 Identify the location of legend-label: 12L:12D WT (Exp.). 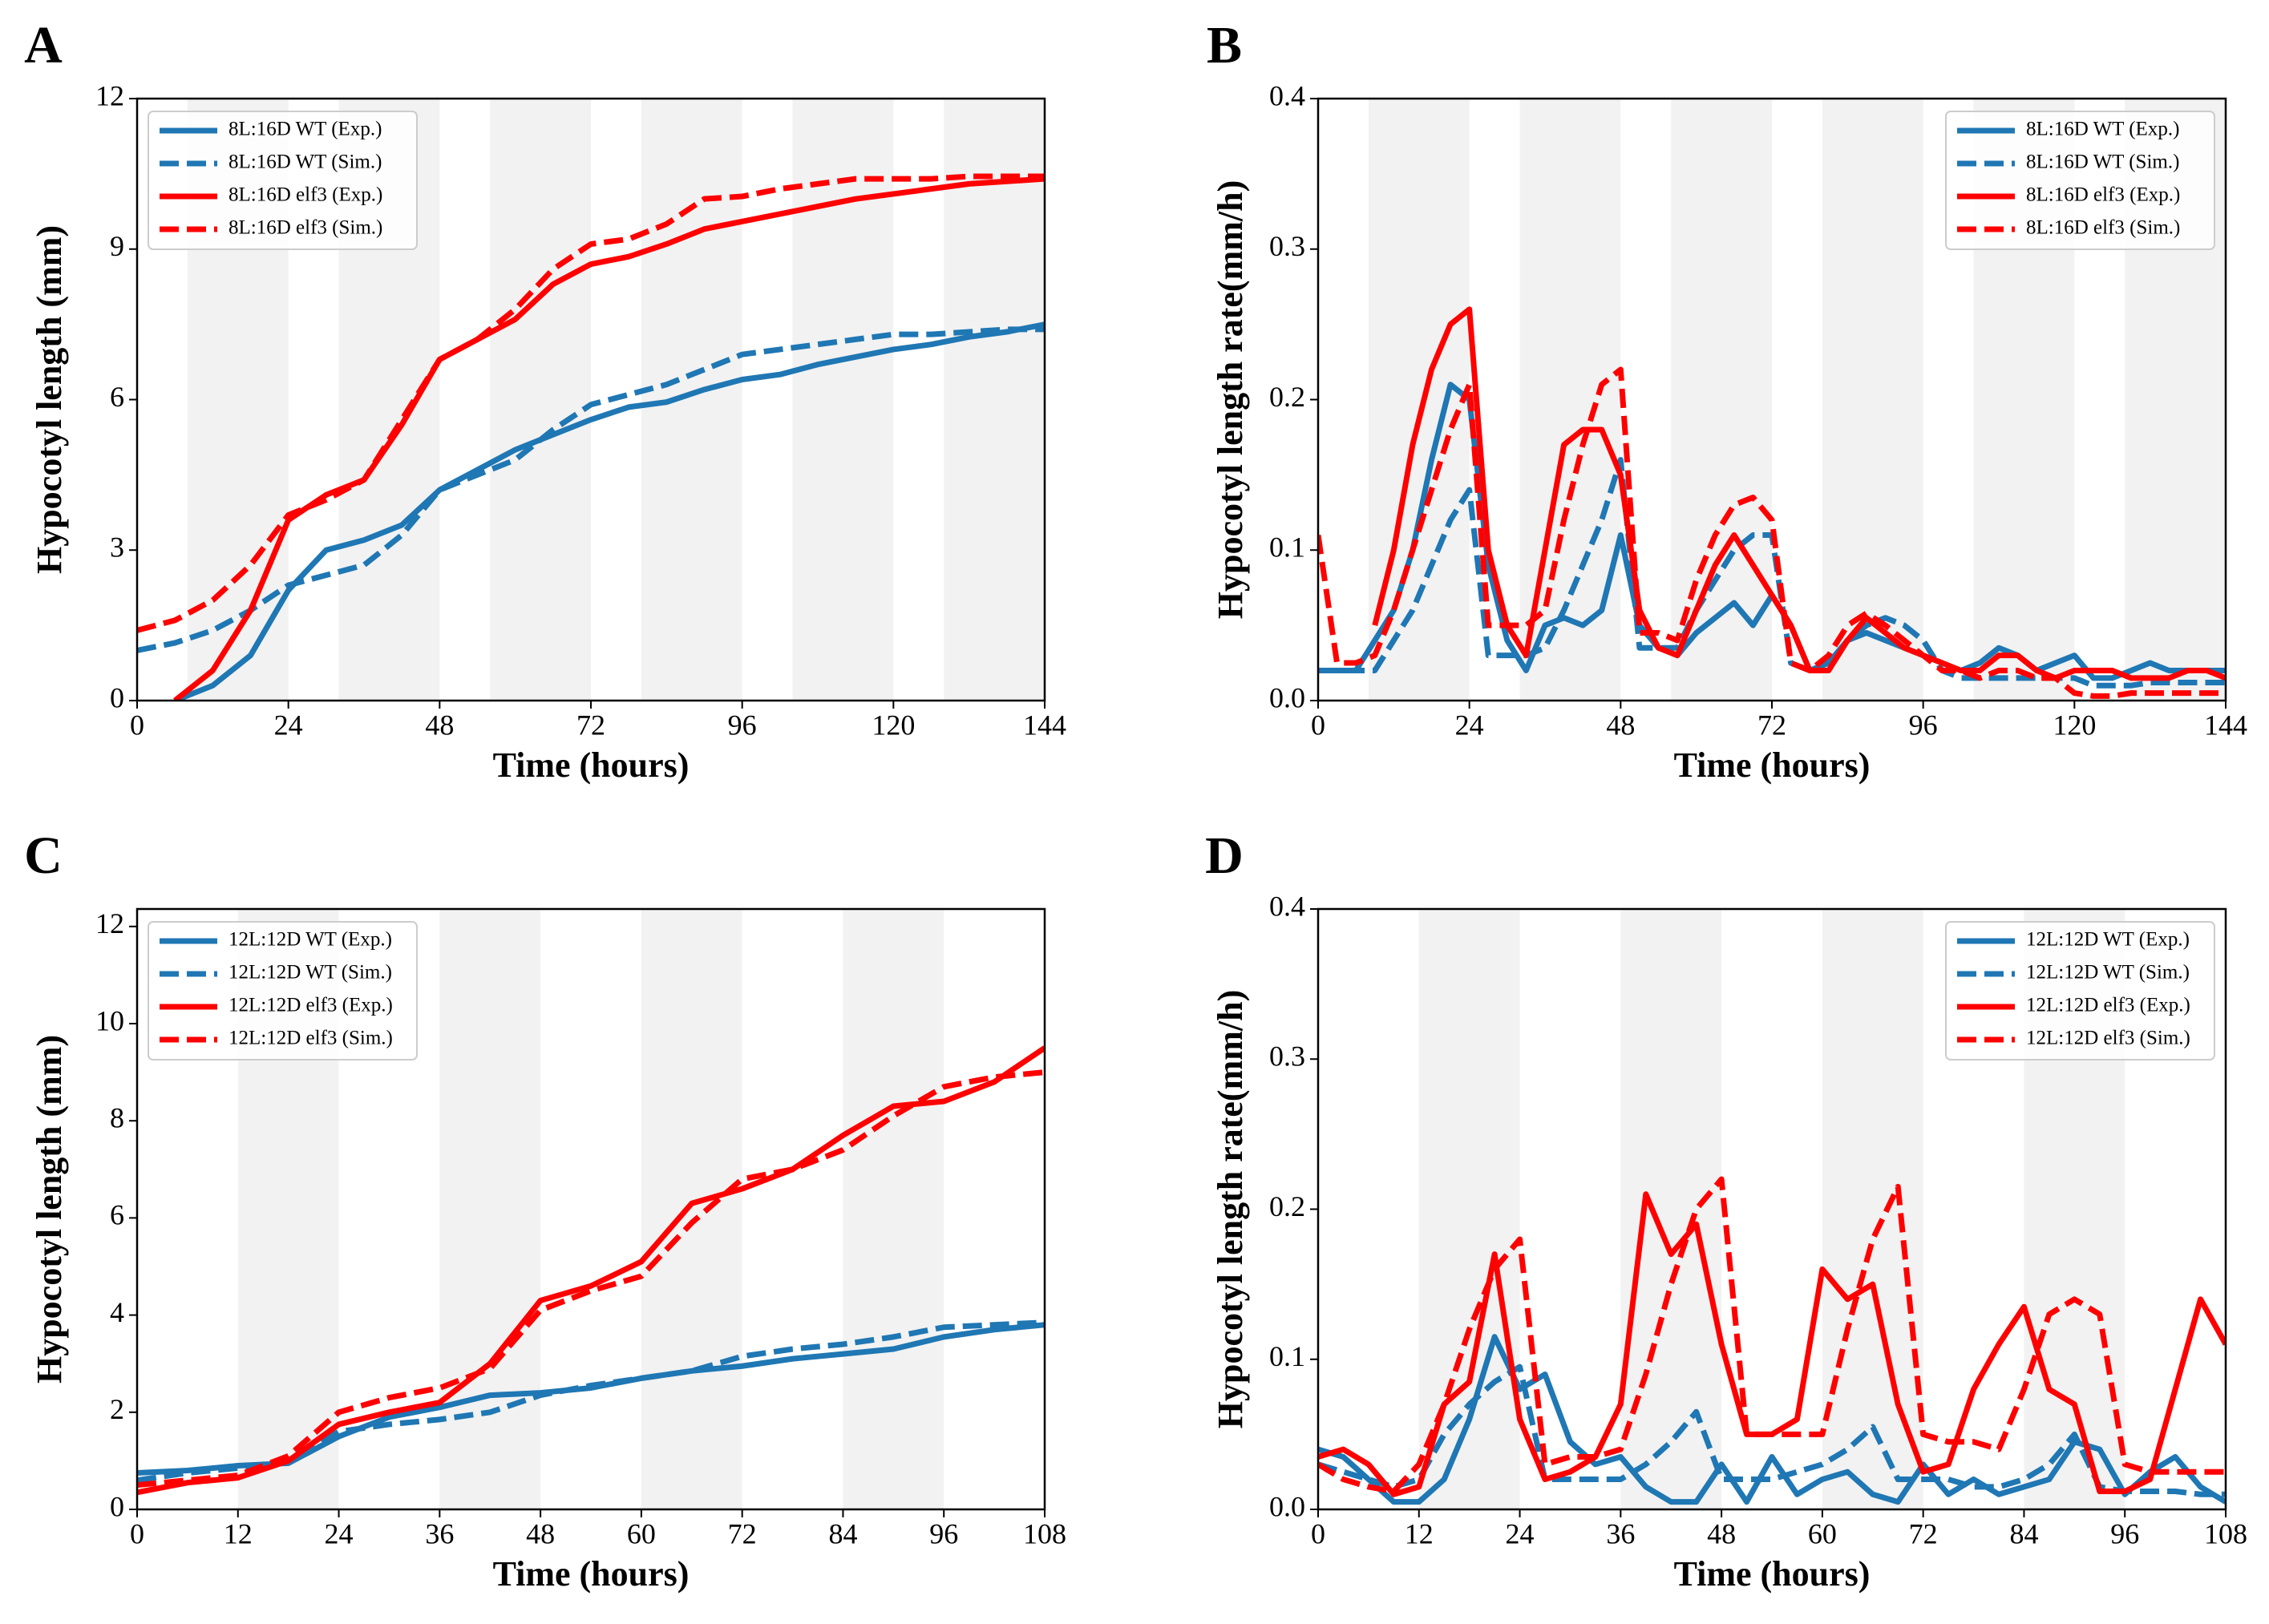
(310, 940).